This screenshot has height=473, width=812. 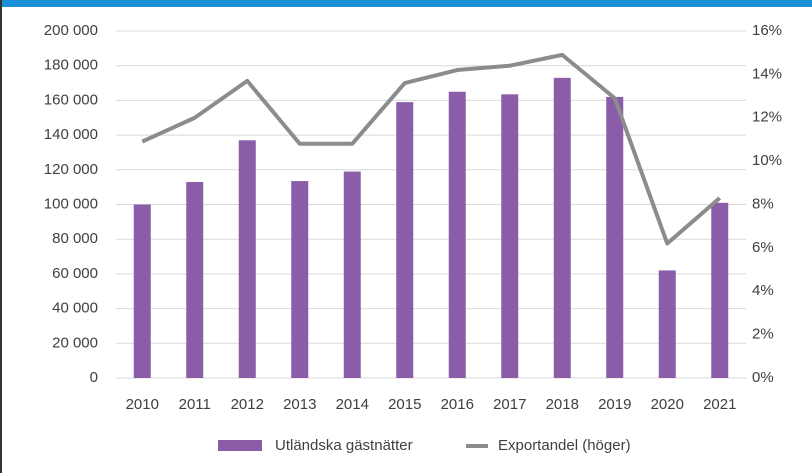 I want to click on x-tick-label: 2021, so click(x=719, y=404).